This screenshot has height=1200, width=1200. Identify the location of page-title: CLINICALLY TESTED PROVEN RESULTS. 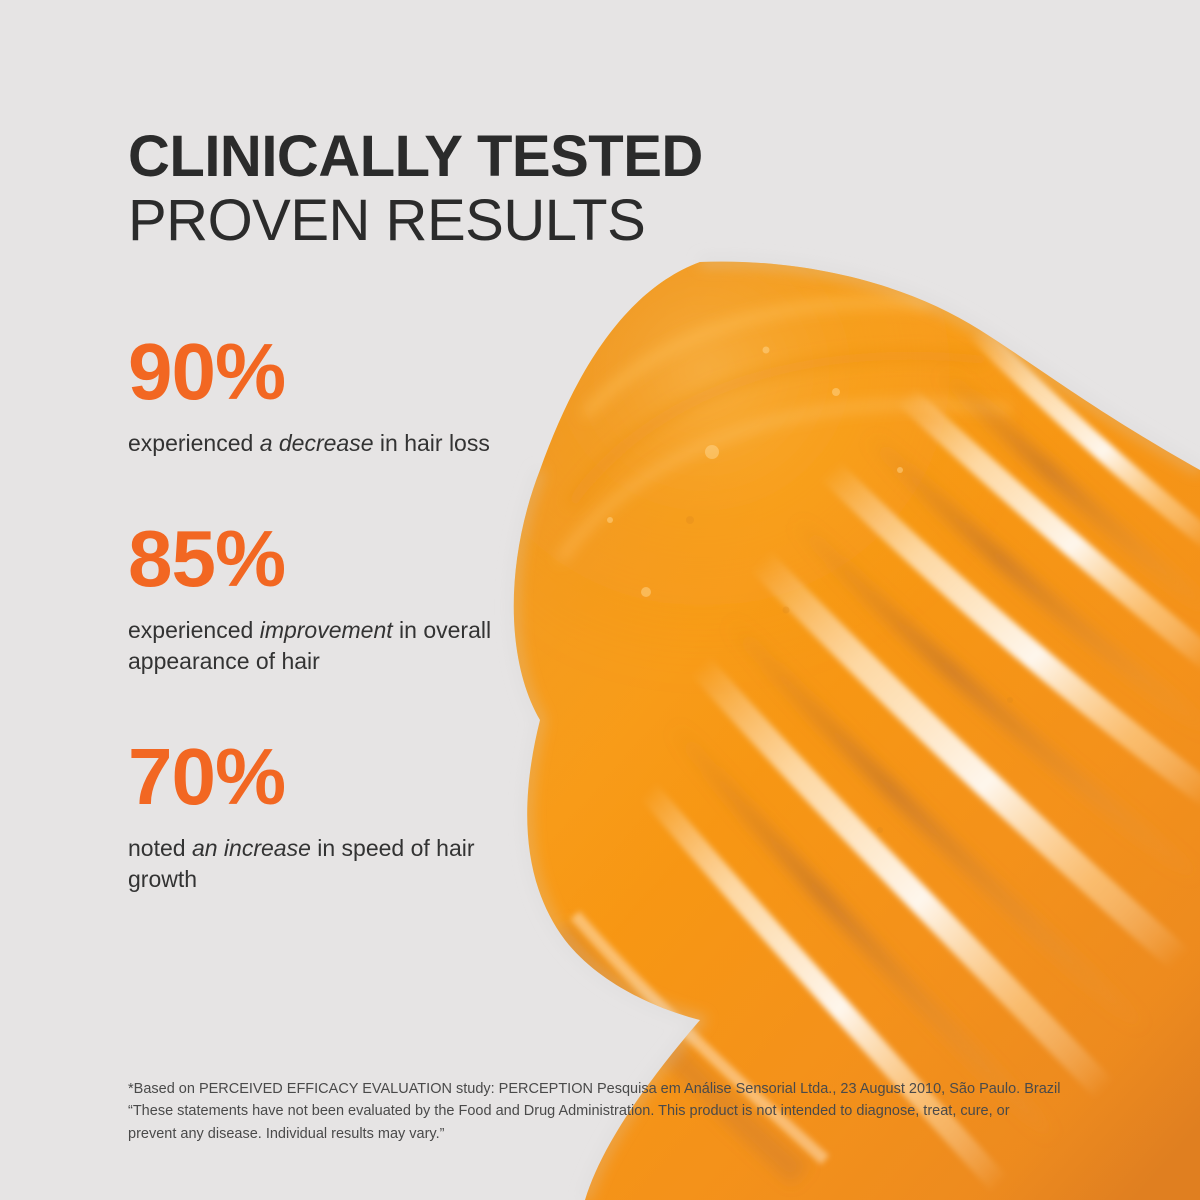
(415, 189).